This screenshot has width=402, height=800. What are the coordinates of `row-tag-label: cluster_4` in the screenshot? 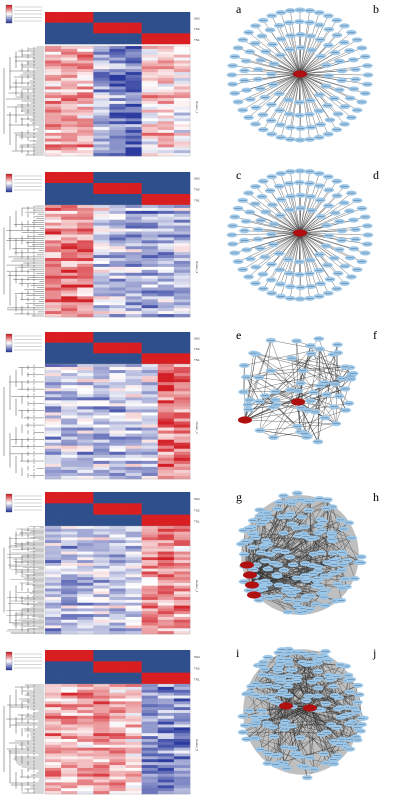 It's located at (197, 586).